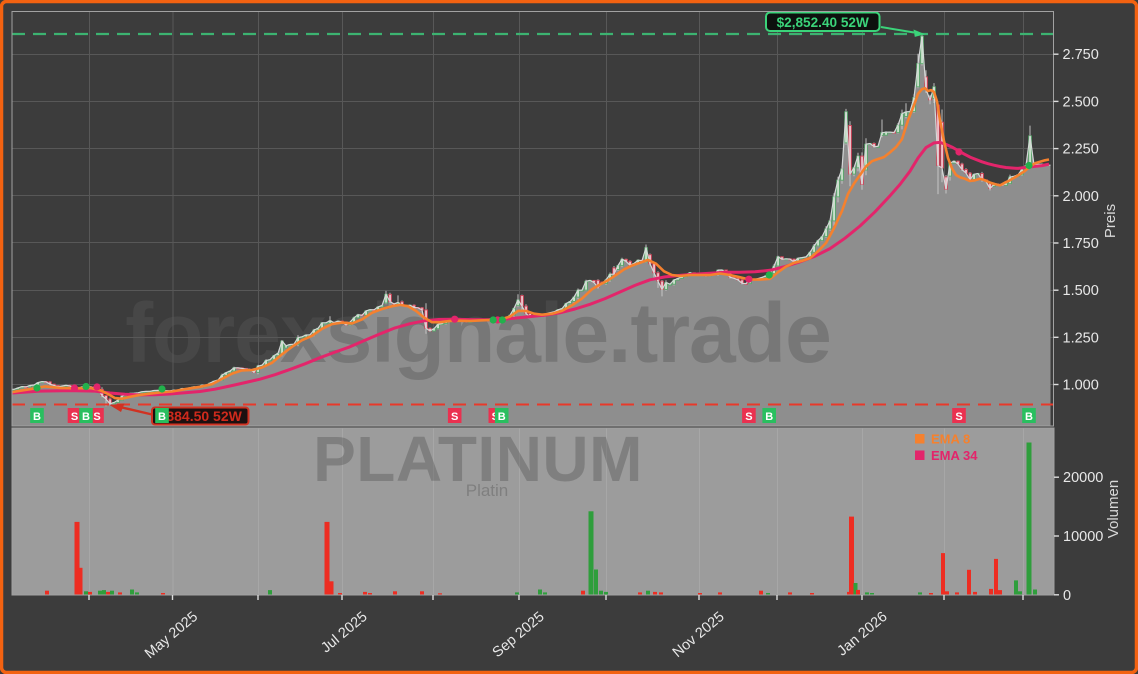  Describe the element at coordinates (1081, 386) in the screenshot. I see `svg-text: 1.000` at that location.